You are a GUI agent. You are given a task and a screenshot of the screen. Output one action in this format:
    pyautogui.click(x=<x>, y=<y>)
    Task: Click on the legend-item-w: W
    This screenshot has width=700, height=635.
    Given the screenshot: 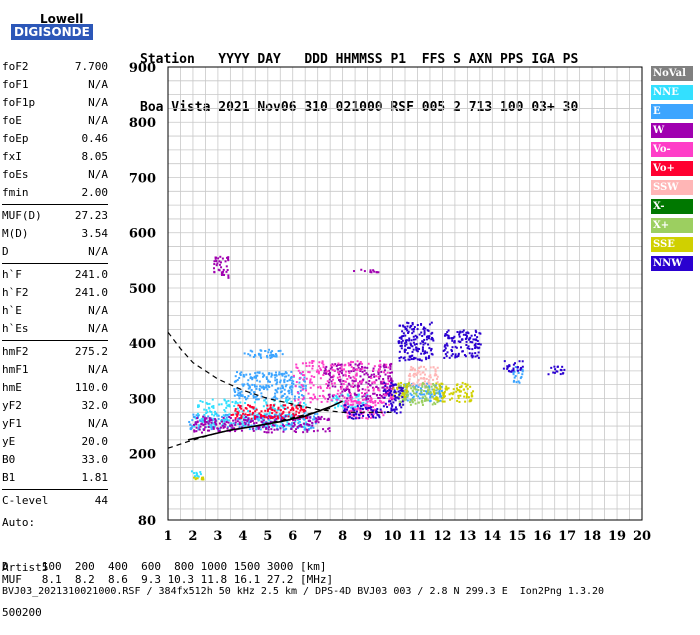 What is the action you would take?
    pyautogui.click(x=672, y=130)
    